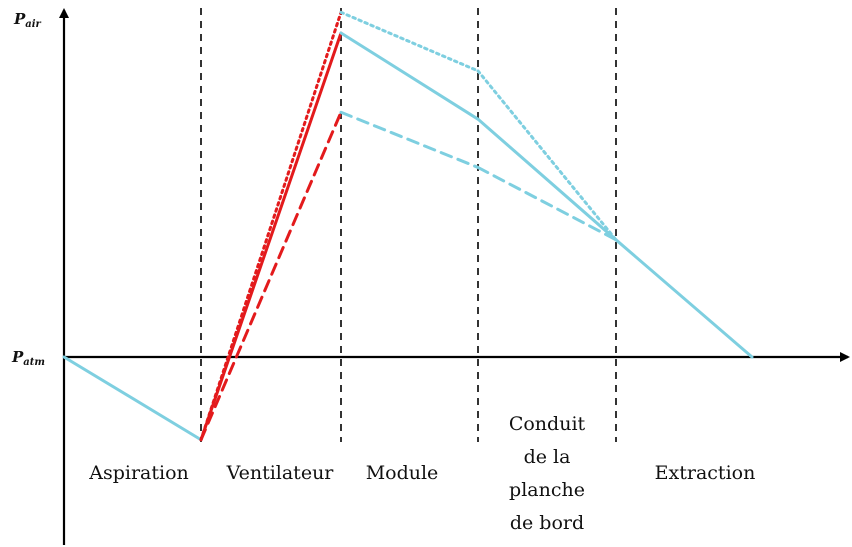 The image size is (852, 547). What do you see at coordinates (547, 523) in the screenshot?
I see `stage-label: de bord` at bounding box center [547, 523].